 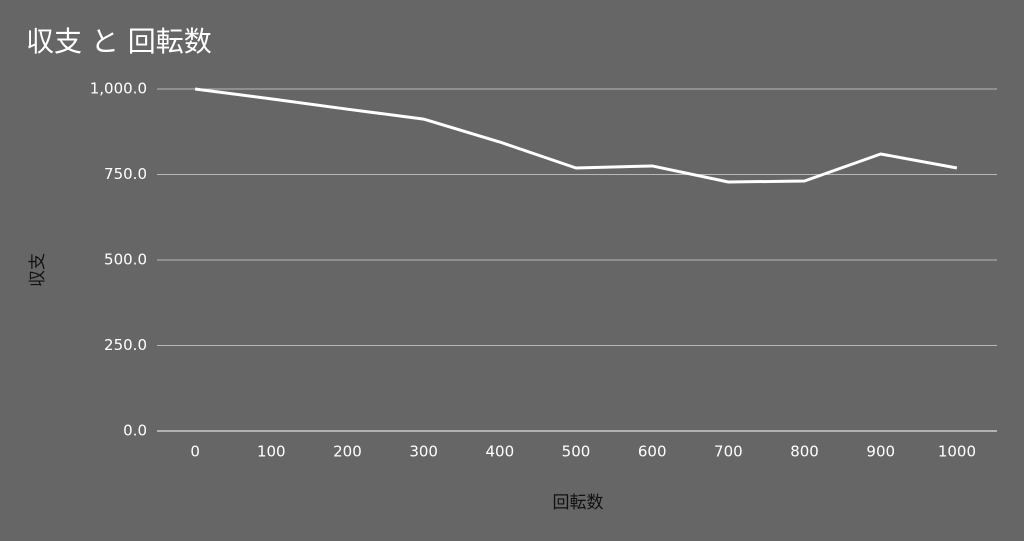 What do you see at coordinates (195, 452) in the screenshot?
I see `x-tick-label: 0` at bounding box center [195, 452].